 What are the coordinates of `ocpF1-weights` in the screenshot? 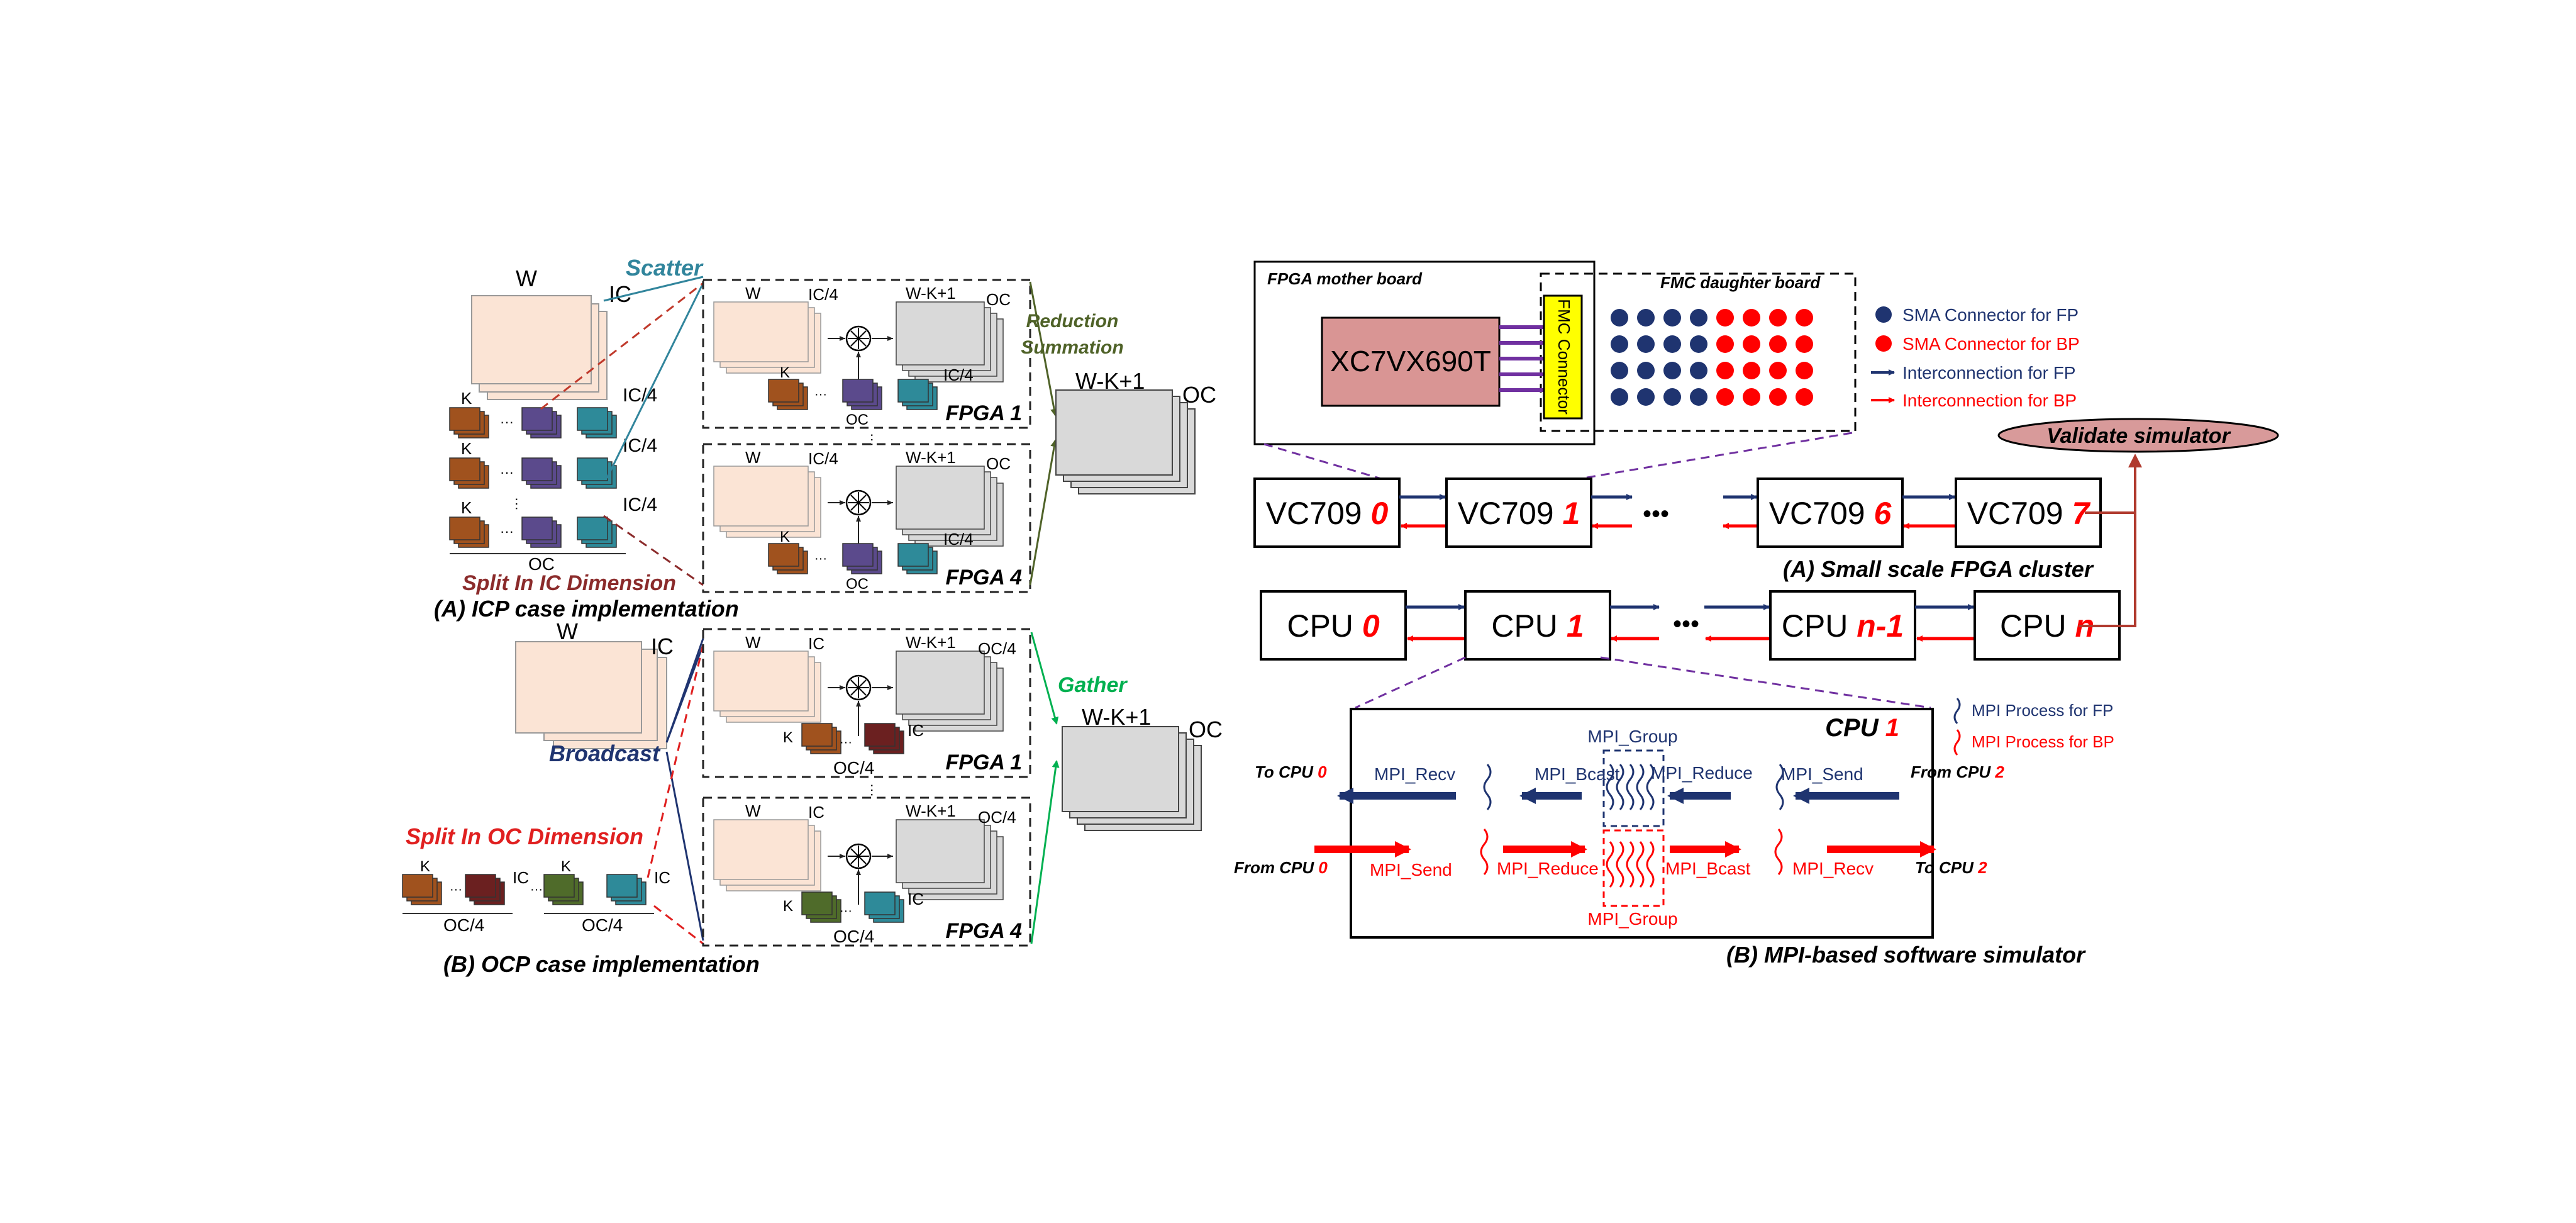 It's located at (767, 687).